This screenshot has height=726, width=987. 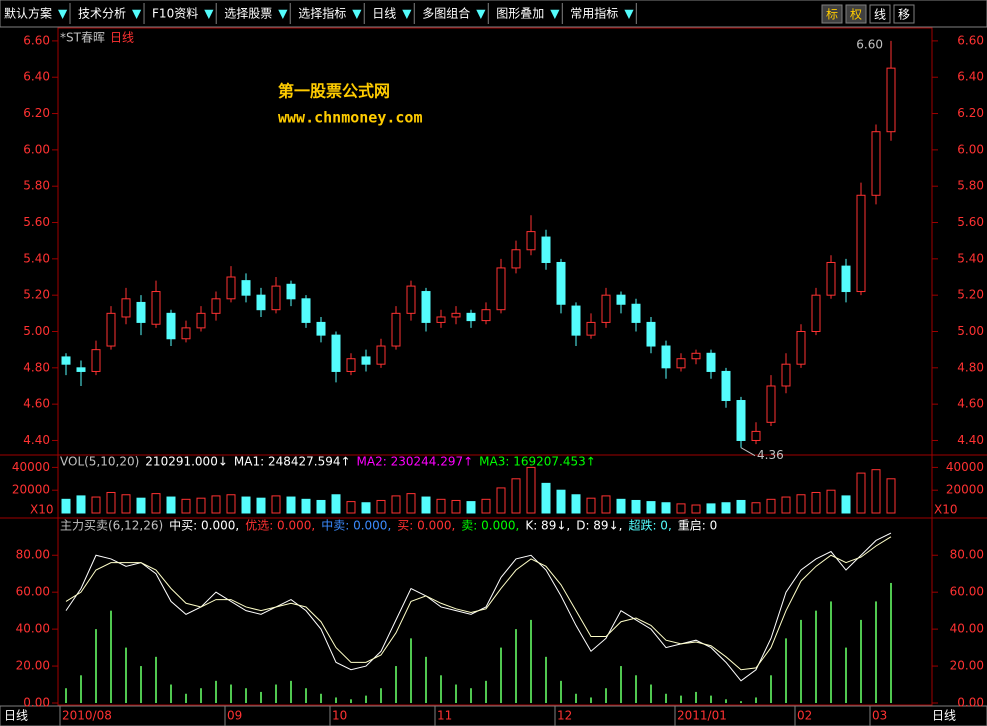 I want to click on toolbar-button: 图形叠加, so click(x=520, y=14).